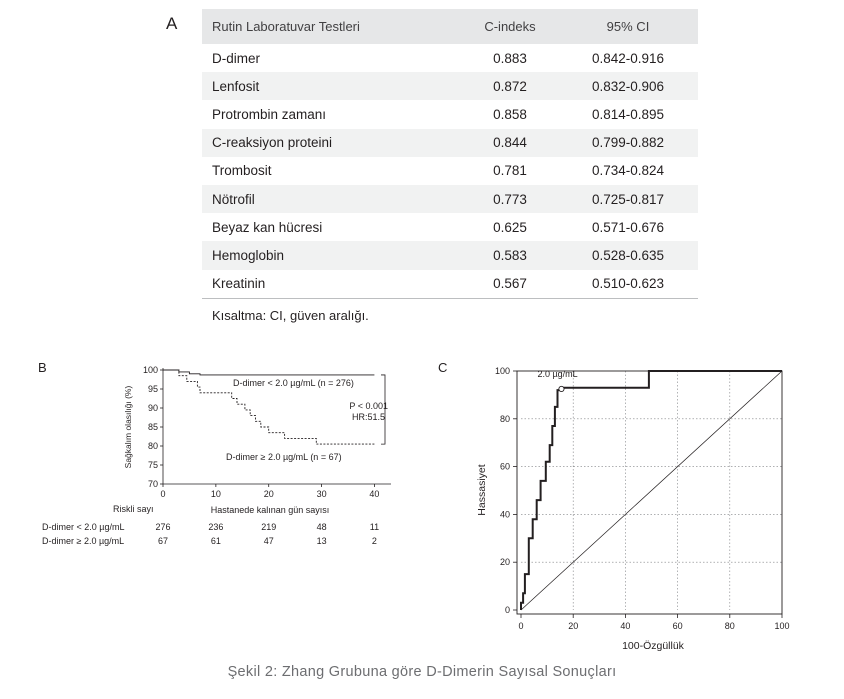  I want to click on x-tick-label: 80, so click(730, 626).